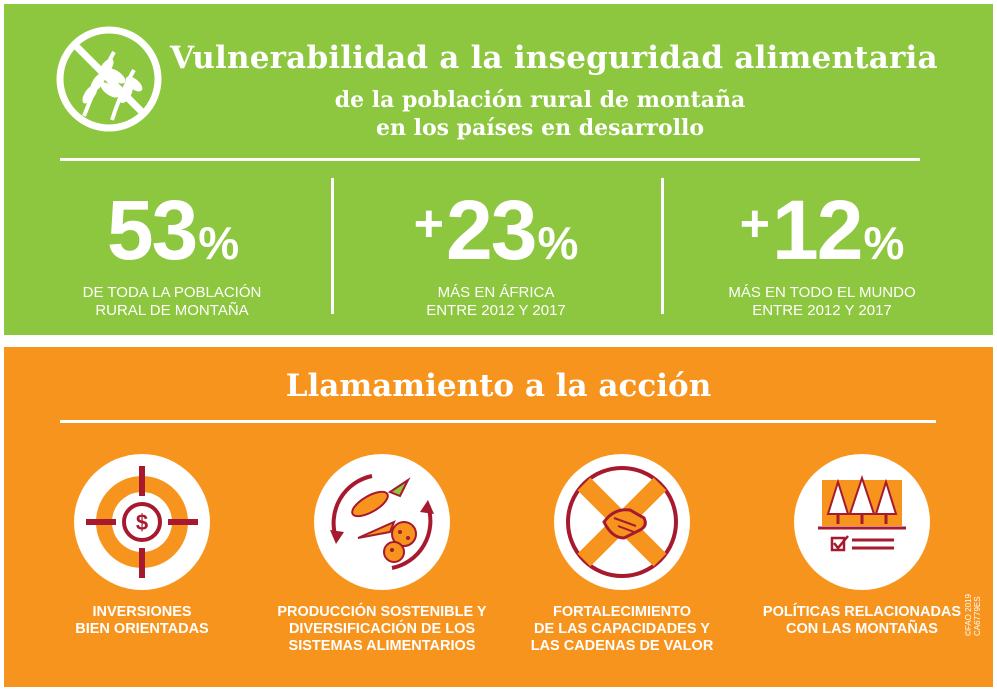 Image resolution: width=997 pixels, height=691 pixels. Describe the element at coordinates (496, 301) in the screenshot. I see `stat-caption: MÁS EN ÁFRICA ENTRE 2012 Y 2017` at that location.